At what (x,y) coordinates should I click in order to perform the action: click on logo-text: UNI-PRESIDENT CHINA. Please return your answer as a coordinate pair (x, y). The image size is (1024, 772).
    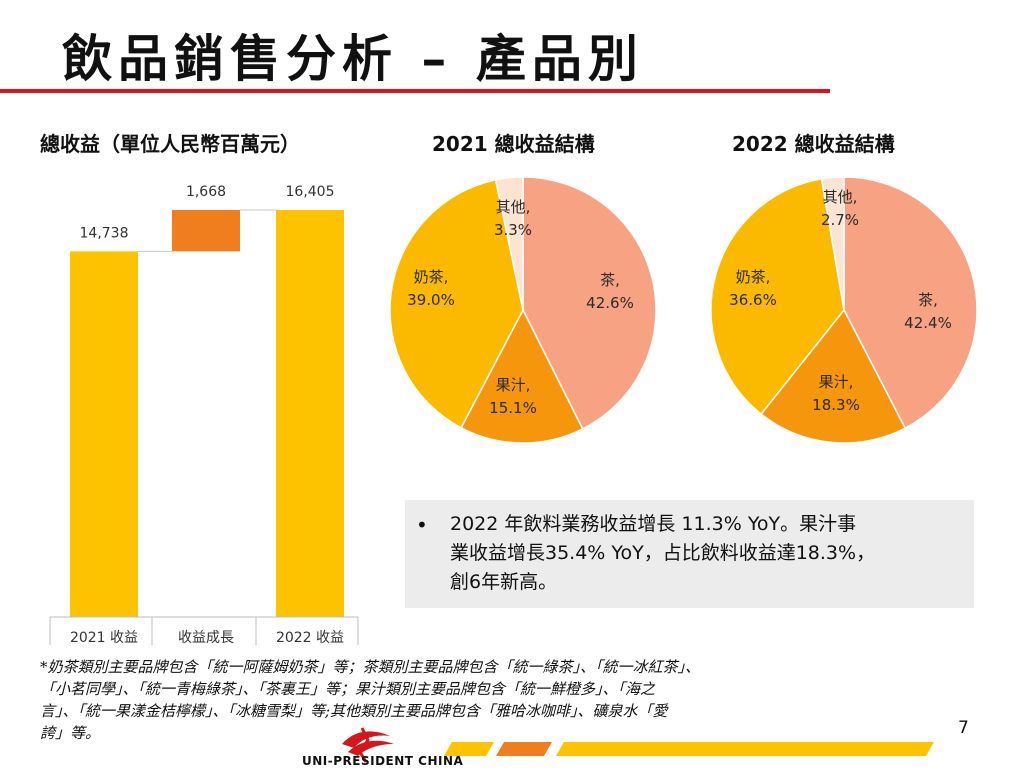
    Looking at the image, I should click on (383, 761).